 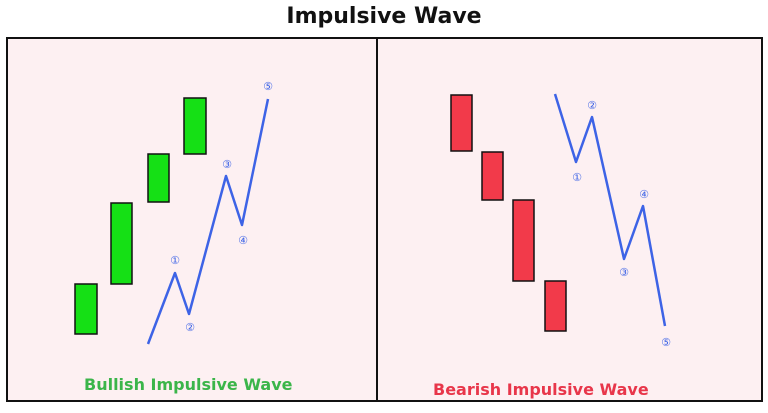 I want to click on bearish-wave-label-4: ④, so click(x=644, y=194).